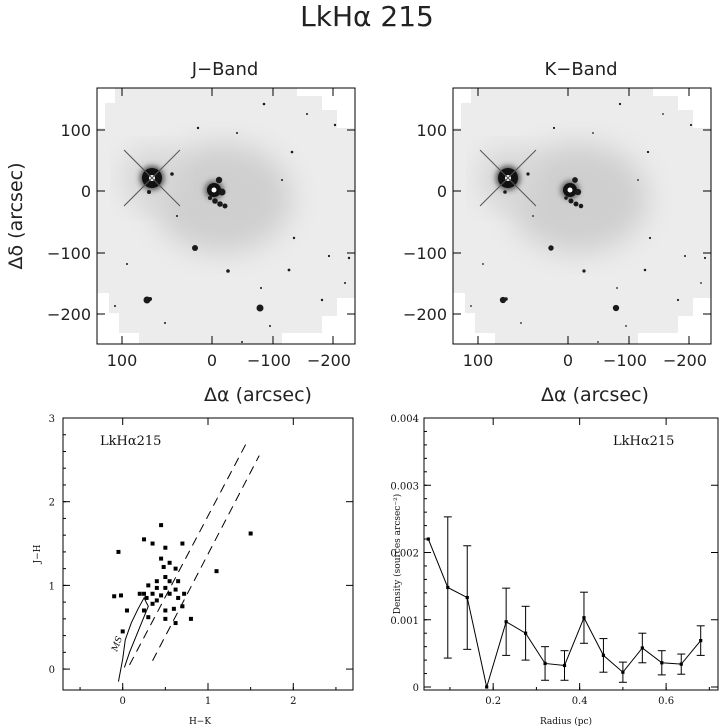 The image size is (727, 727). What do you see at coordinates (643, 441) in the screenshot?
I see `density-annotation: LkHα215` at bounding box center [643, 441].